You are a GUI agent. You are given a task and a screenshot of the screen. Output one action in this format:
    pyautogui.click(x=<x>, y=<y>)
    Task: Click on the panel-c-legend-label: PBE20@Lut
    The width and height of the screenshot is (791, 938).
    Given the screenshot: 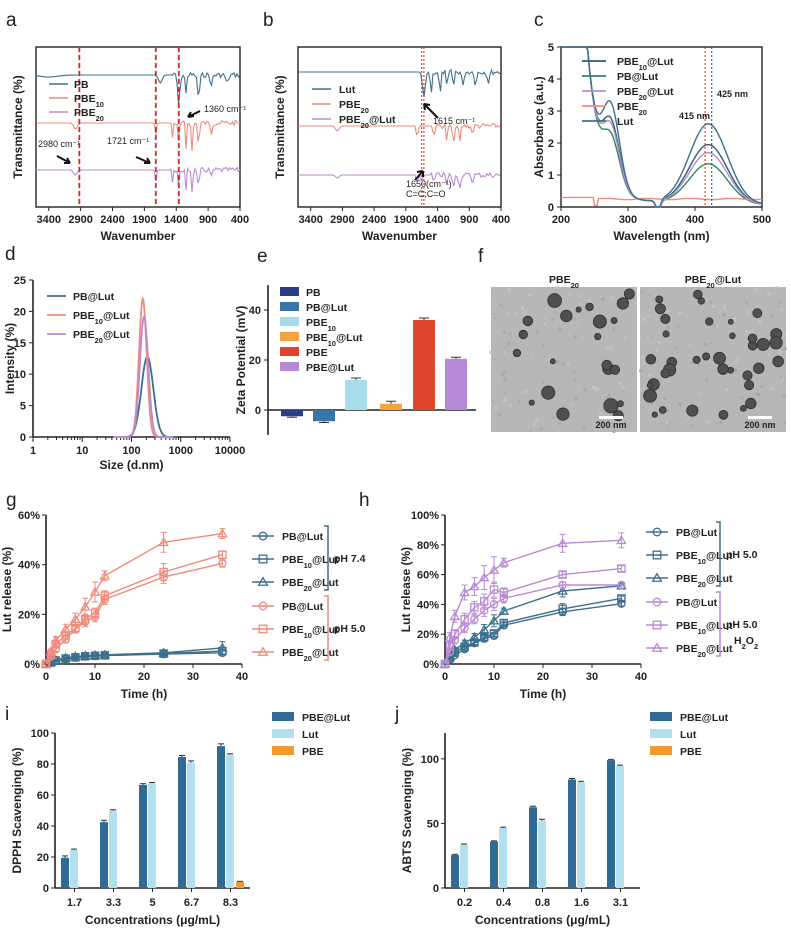 What is the action you would take?
    pyautogui.click(x=645, y=94)
    